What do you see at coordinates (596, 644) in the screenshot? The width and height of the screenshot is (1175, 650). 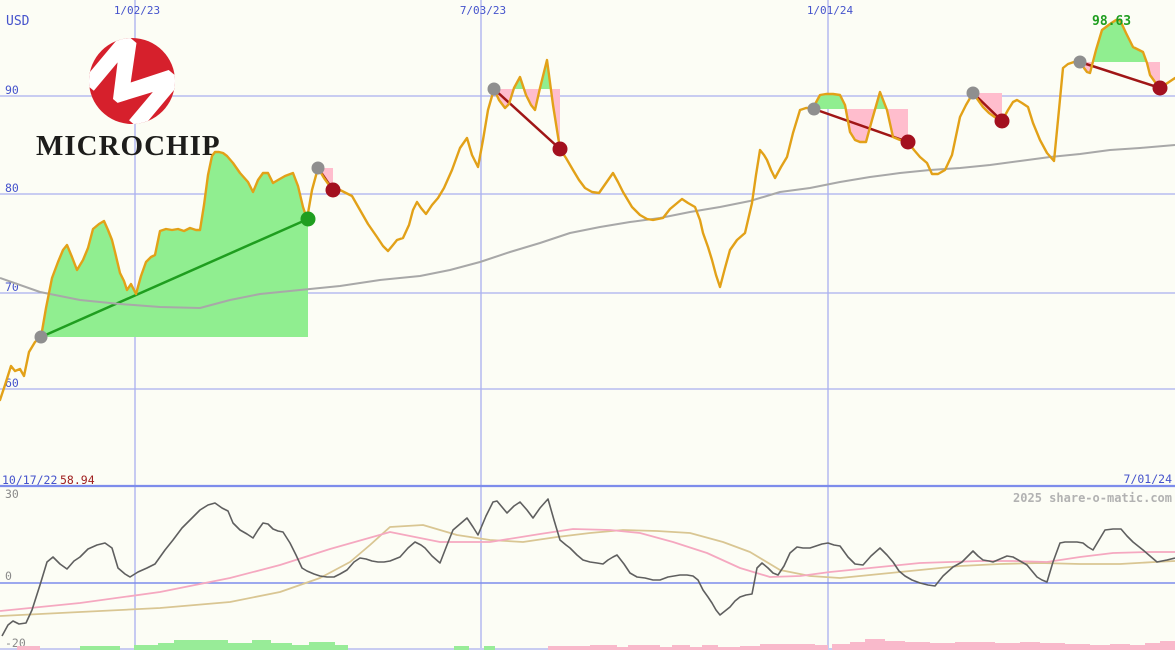 I see `volume-bars-layer` at bounding box center [596, 644].